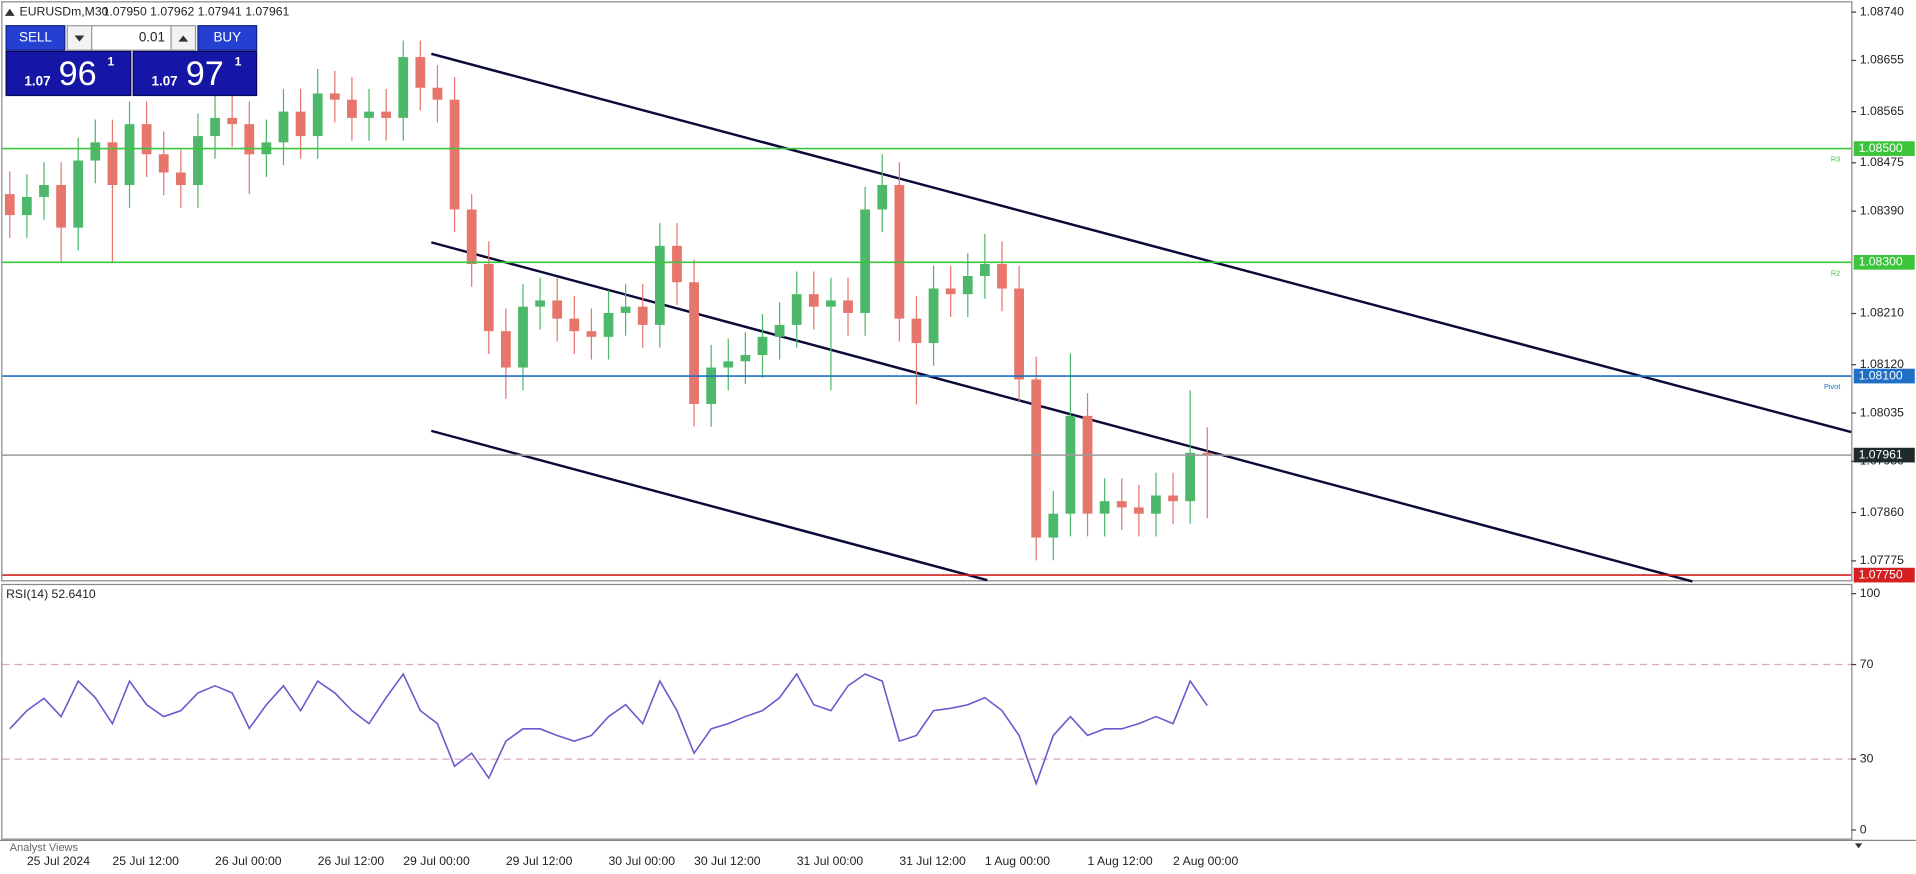 This screenshot has width=1916, height=874. I want to click on level-label: 1.07961, so click(1881, 454).